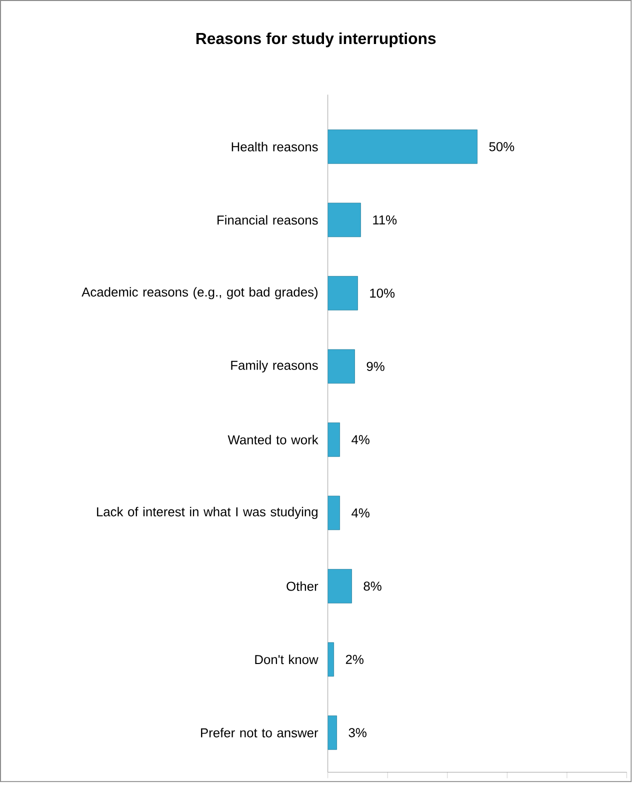  I want to click on y-tick-label: Prefer not to answer, so click(259, 733).